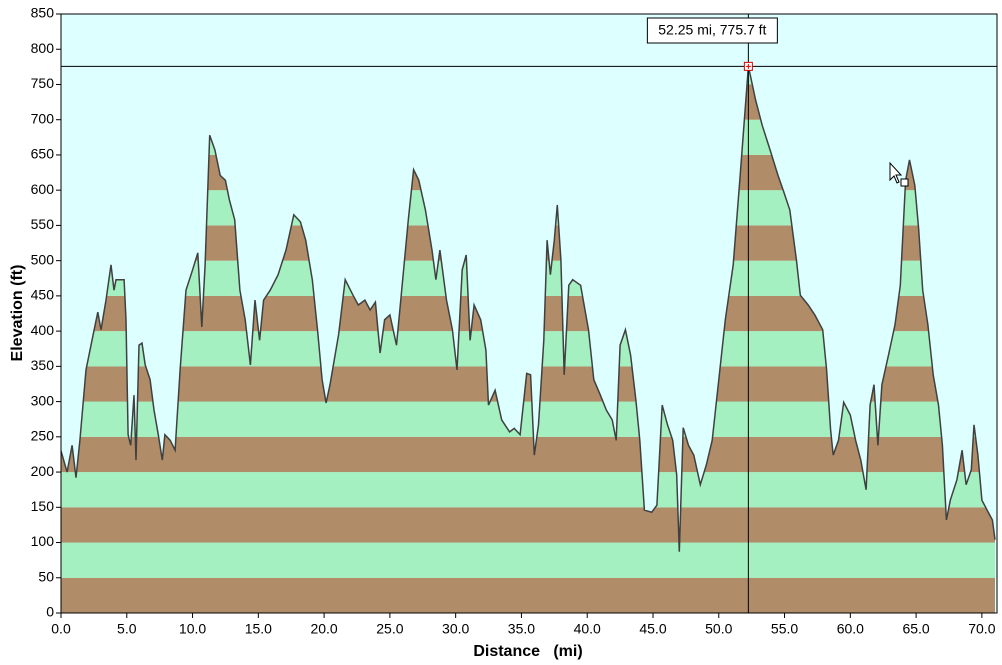  Describe the element at coordinates (587, 629) in the screenshot. I see `x-tick-label: 40.0` at that location.